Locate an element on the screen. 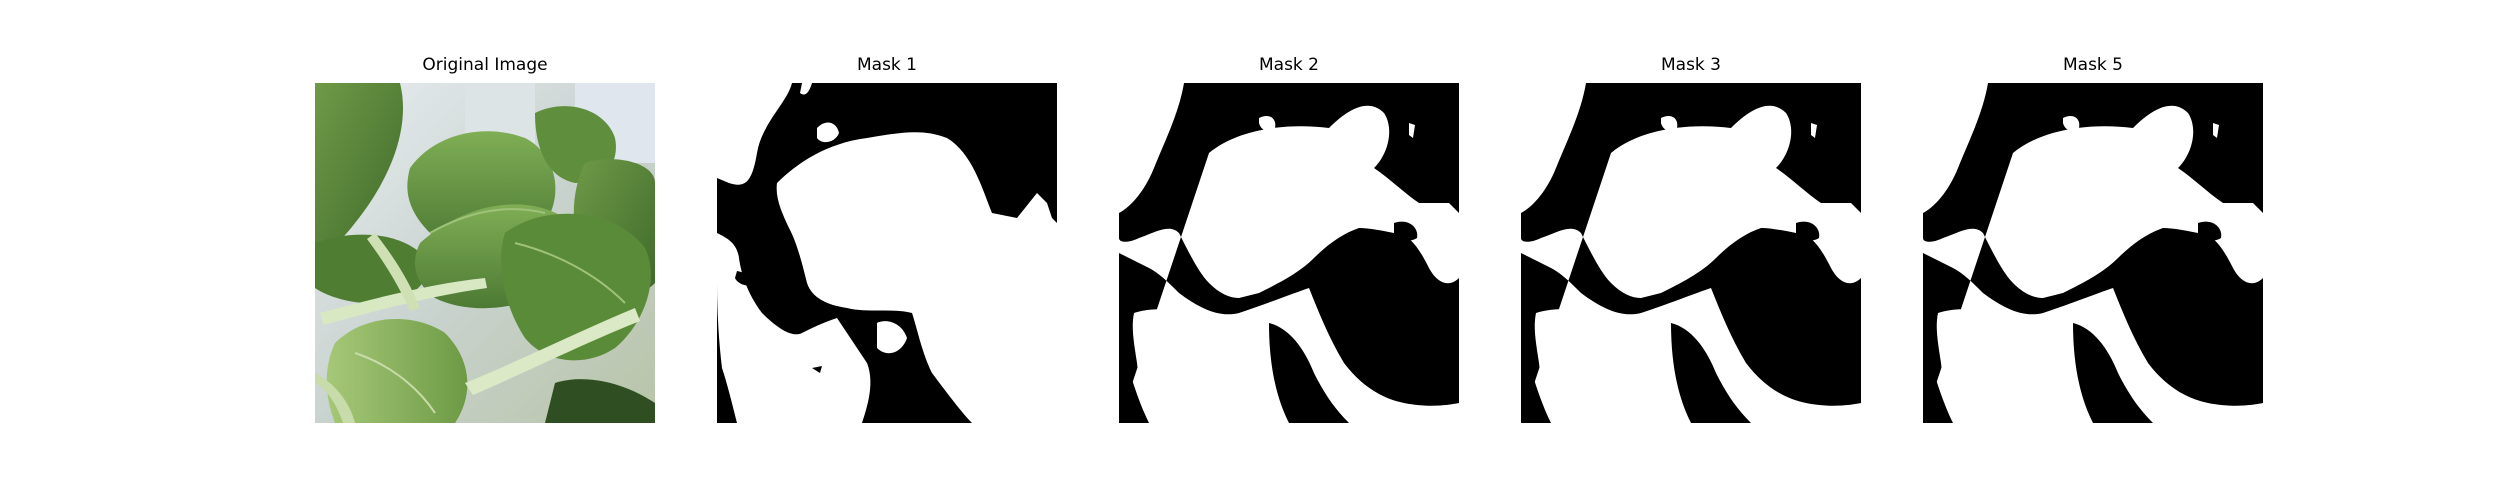 This screenshot has height=500, width=2500. panel-title: Mask 2 is located at coordinates (1288, 65).